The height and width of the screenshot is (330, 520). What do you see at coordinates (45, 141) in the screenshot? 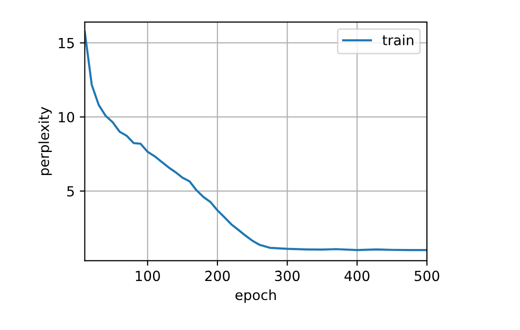
I see `y-axis-title: perplexity` at bounding box center [45, 141].